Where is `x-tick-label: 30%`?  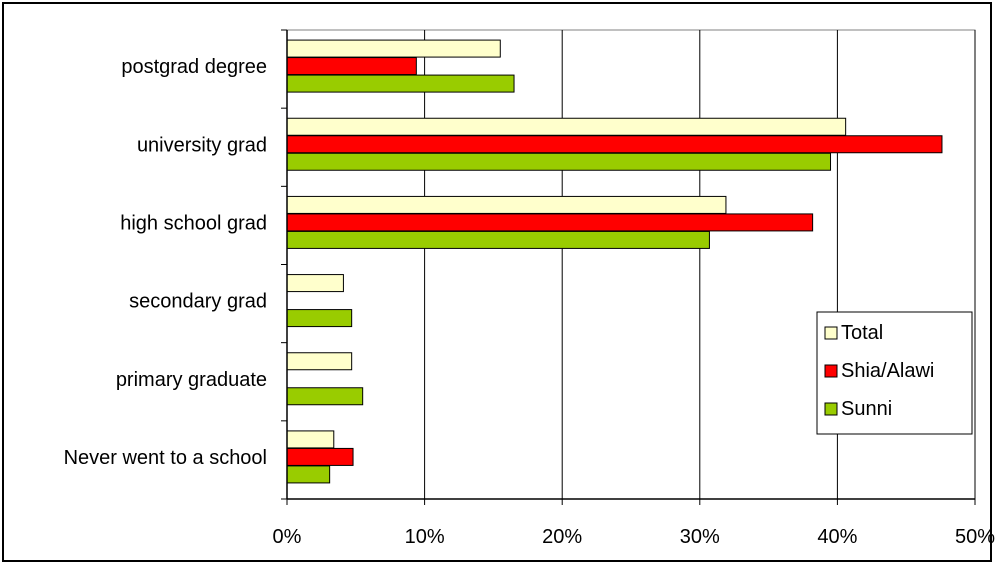 x-tick-label: 30% is located at coordinates (700, 537).